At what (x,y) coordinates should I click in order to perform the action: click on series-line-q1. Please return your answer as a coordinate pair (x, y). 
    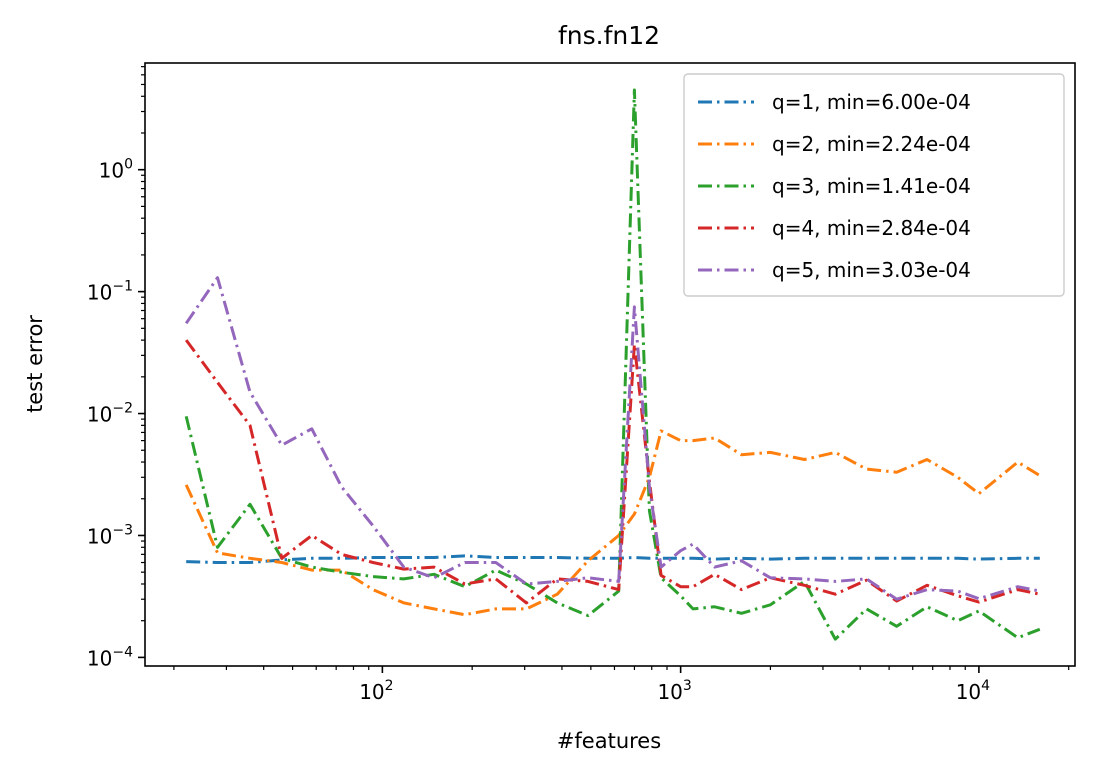
    Looking at the image, I should click on (613, 559).